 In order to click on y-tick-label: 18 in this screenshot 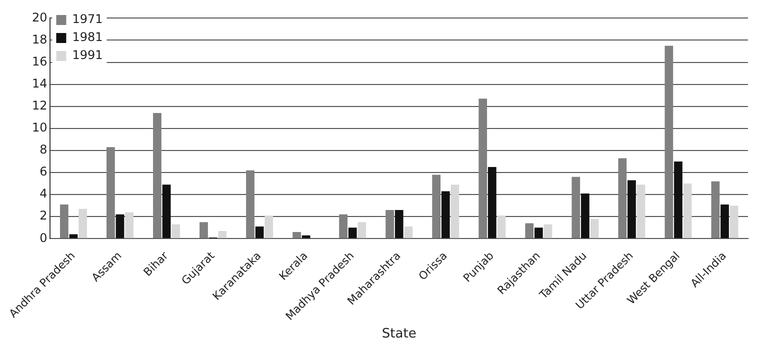, I will do `click(40, 39)`.